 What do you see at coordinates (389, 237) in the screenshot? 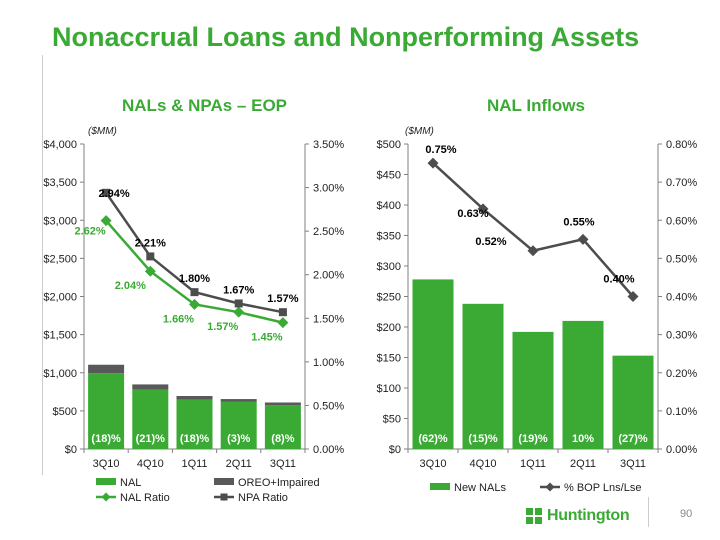
I see `y-left-tick-label: $350` at bounding box center [389, 237].